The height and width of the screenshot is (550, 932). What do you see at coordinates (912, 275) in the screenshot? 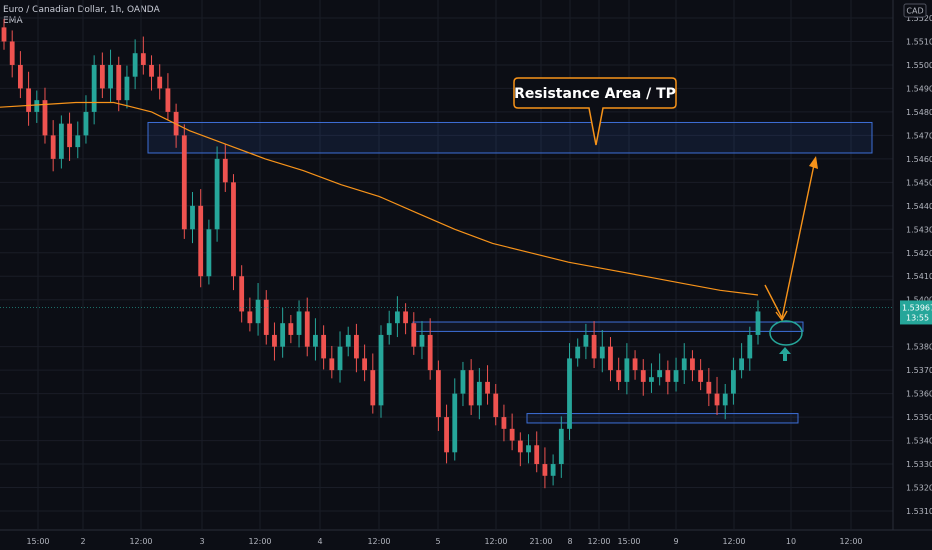
I see `price-axis` at bounding box center [912, 275].